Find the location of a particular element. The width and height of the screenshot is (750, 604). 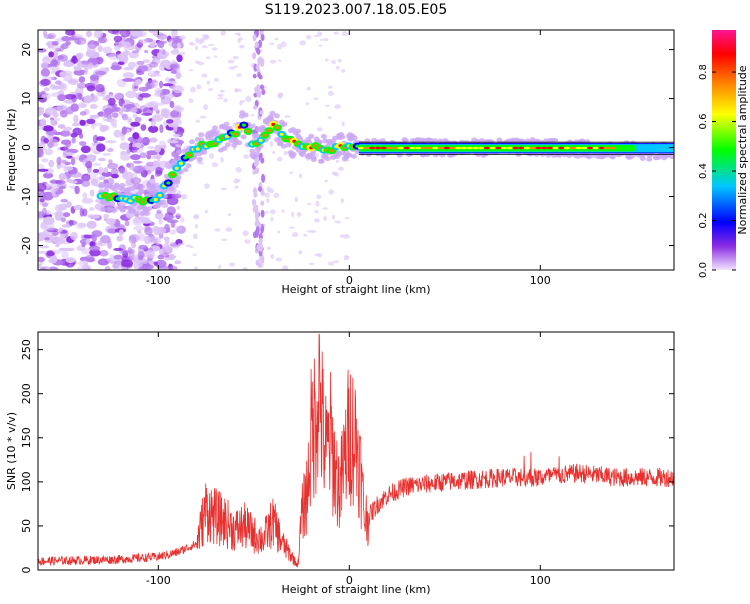

colorbar-gradient is located at coordinates (724, 150).